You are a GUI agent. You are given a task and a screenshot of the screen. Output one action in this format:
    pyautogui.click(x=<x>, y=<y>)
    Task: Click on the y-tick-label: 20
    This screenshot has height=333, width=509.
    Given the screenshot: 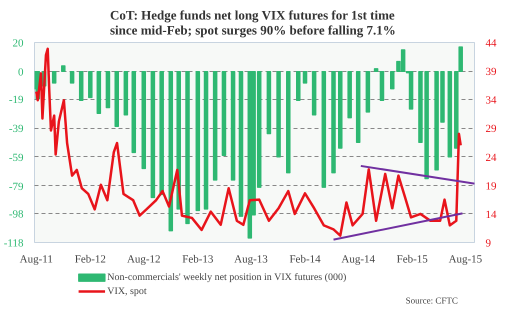 What is the action you would take?
    pyautogui.click(x=18, y=44)
    